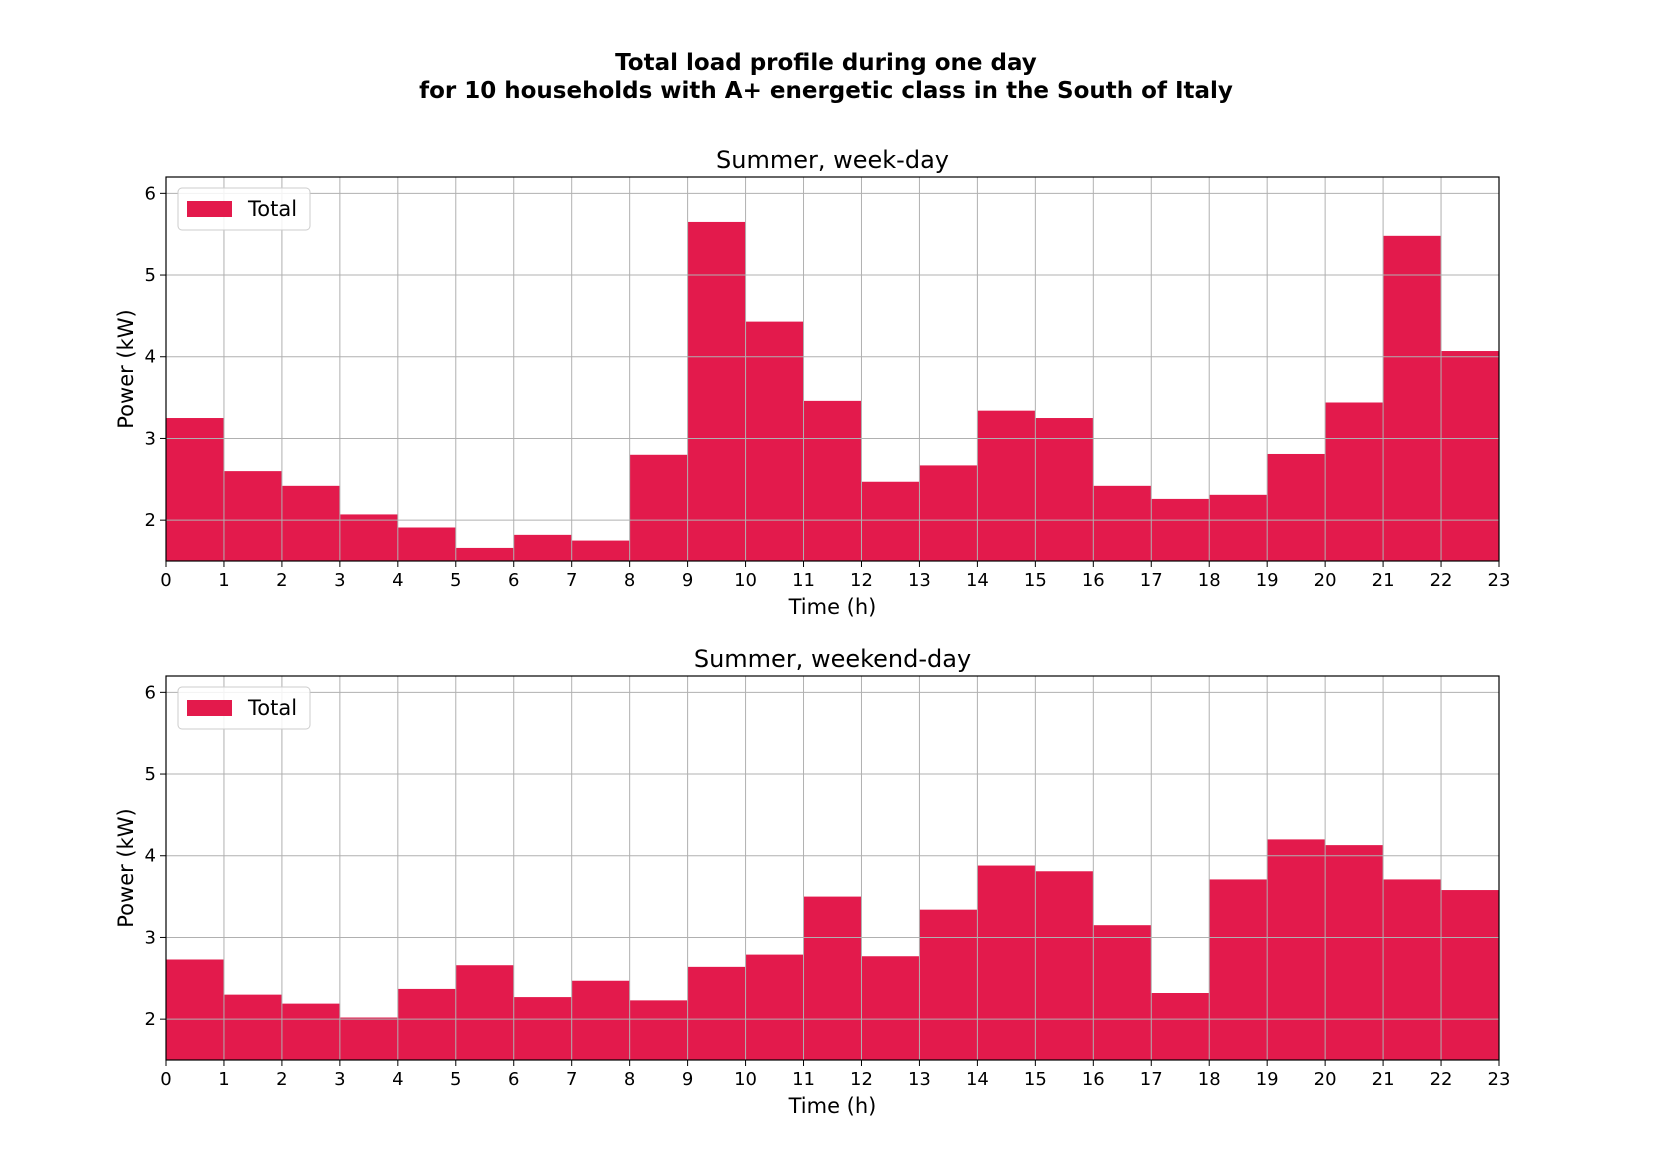  Describe the element at coordinates (1267, 580) in the screenshot. I see `x-tick-label: 19` at that location.